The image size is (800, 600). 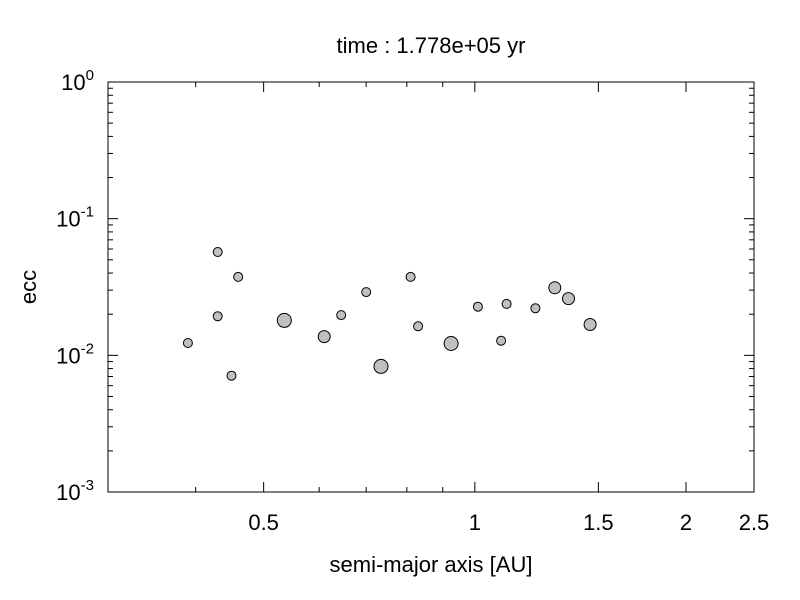 I want to click on x-tick-label: 1, so click(x=475, y=522).